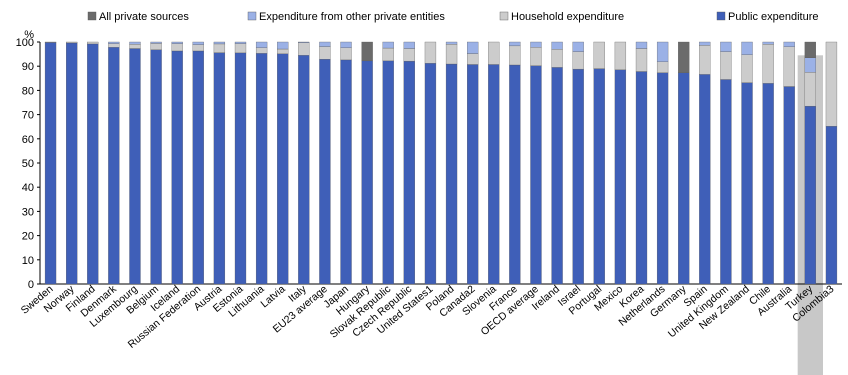 The width and height of the screenshot is (848, 375). I want to click on legend-label: Household expenditure, so click(567, 17).